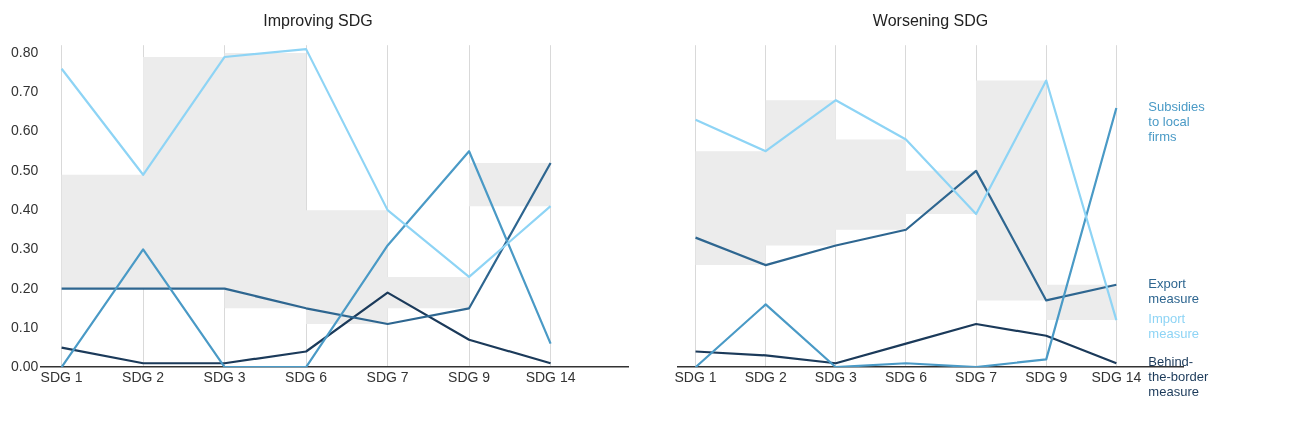 This screenshot has height=441, width=1295. What do you see at coordinates (25, 287) in the screenshot?
I see `y-tick-label: 0.20` at bounding box center [25, 287].